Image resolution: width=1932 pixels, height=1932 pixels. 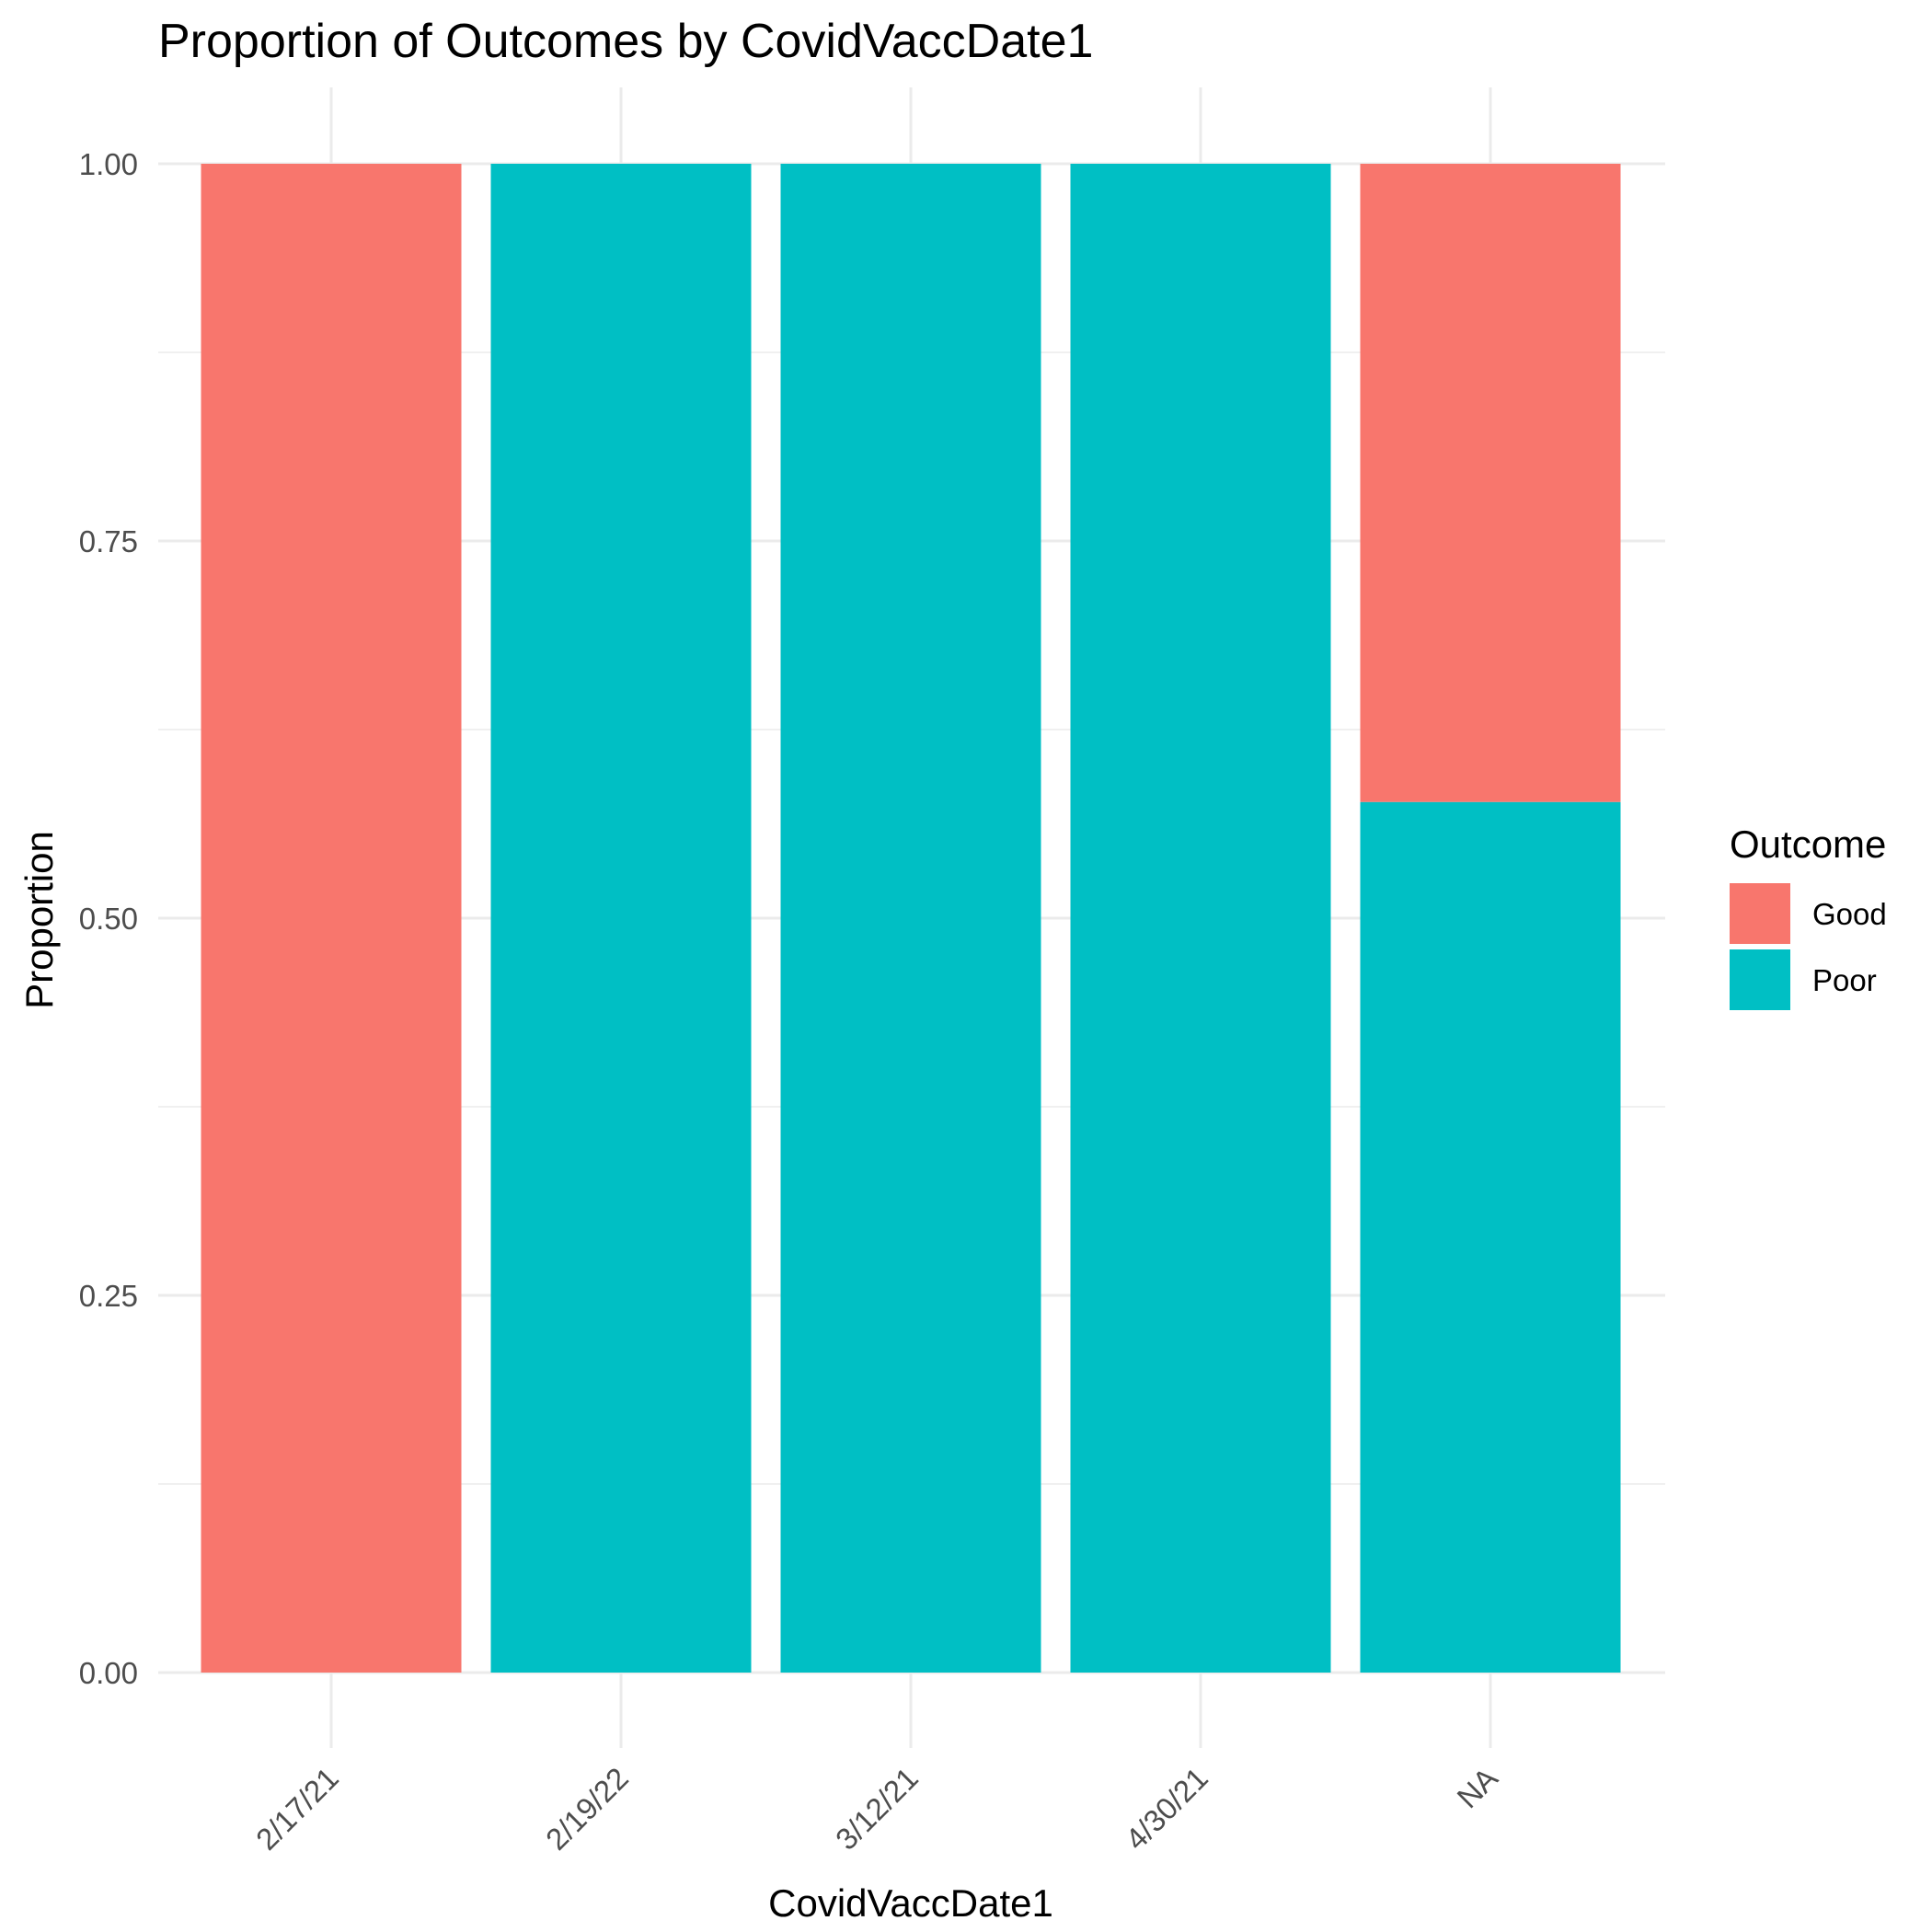 What do you see at coordinates (108, 1673) in the screenshot?
I see `y-tick-label: 0.00` at bounding box center [108, 1673].